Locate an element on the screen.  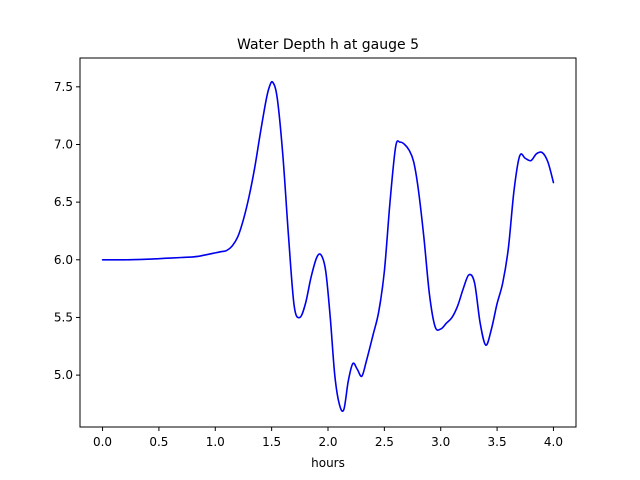
x-tick-label: 2.0 is located at coordinates (327, 442).